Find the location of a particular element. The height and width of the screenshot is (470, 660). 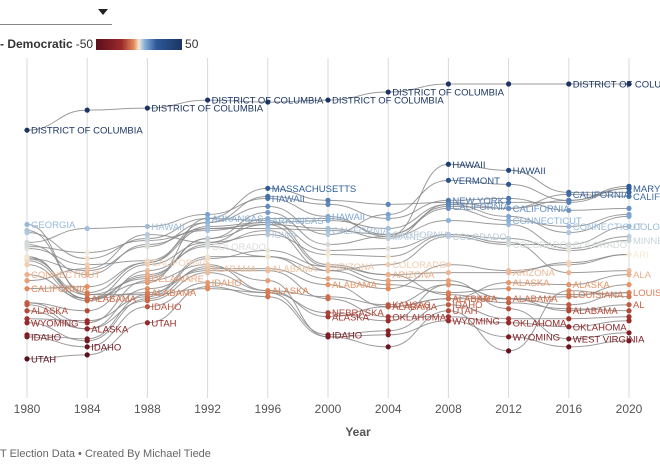

state-filter-dropdown is located at coordinates (56, 12).